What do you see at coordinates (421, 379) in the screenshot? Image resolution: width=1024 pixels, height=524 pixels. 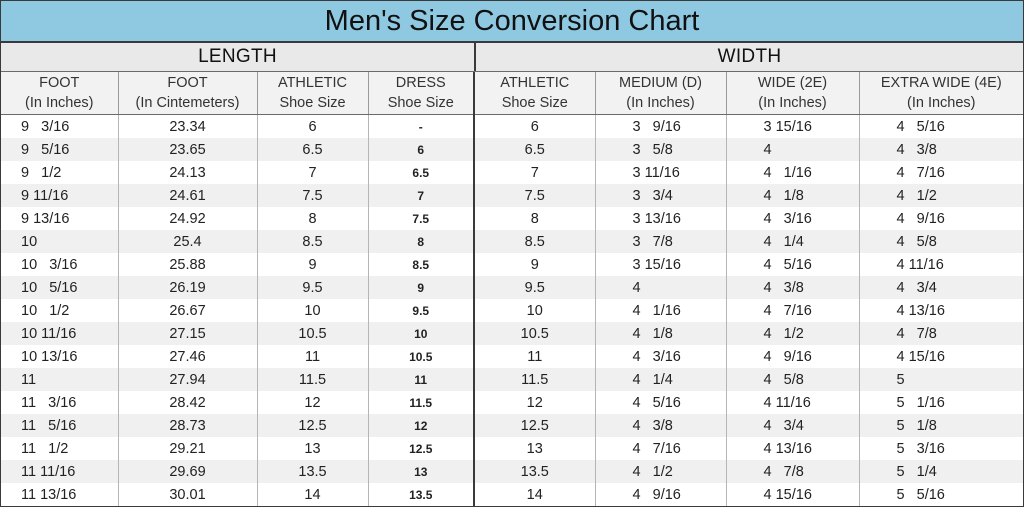 I see `dress-cell: 11` at bounding box center [421, 379].